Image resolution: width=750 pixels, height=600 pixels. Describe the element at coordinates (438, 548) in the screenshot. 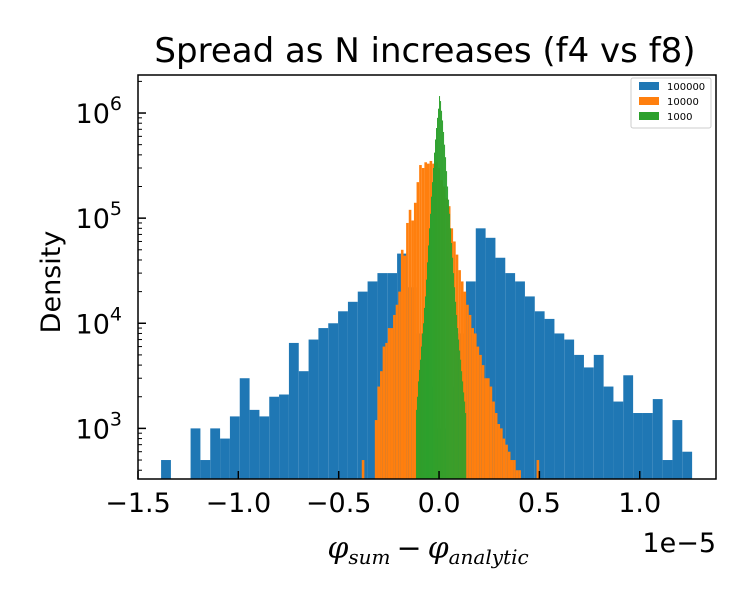

I see `x-axis-label-symbol-2: φ` at that location.